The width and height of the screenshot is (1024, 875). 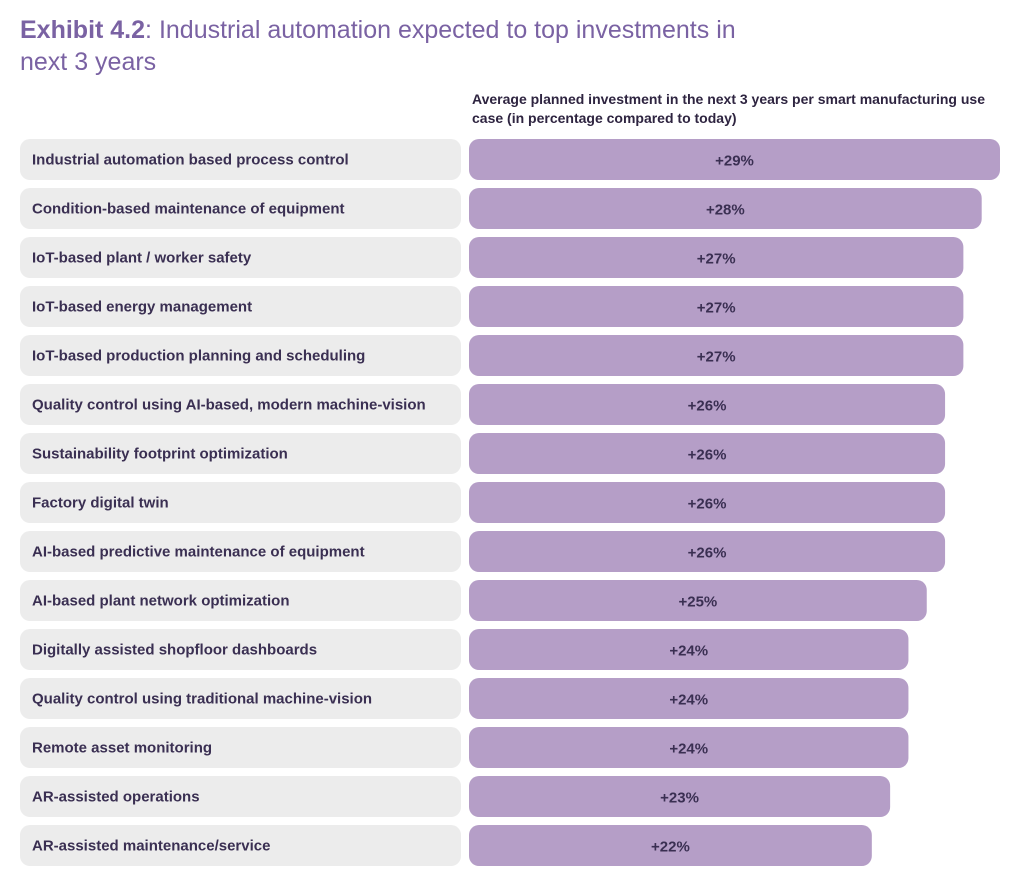 What do you see at coordinates (160, 454) in the screenshot?
I see `category-label: Sustainability footprint optimization` at bounding box center [160, 454].